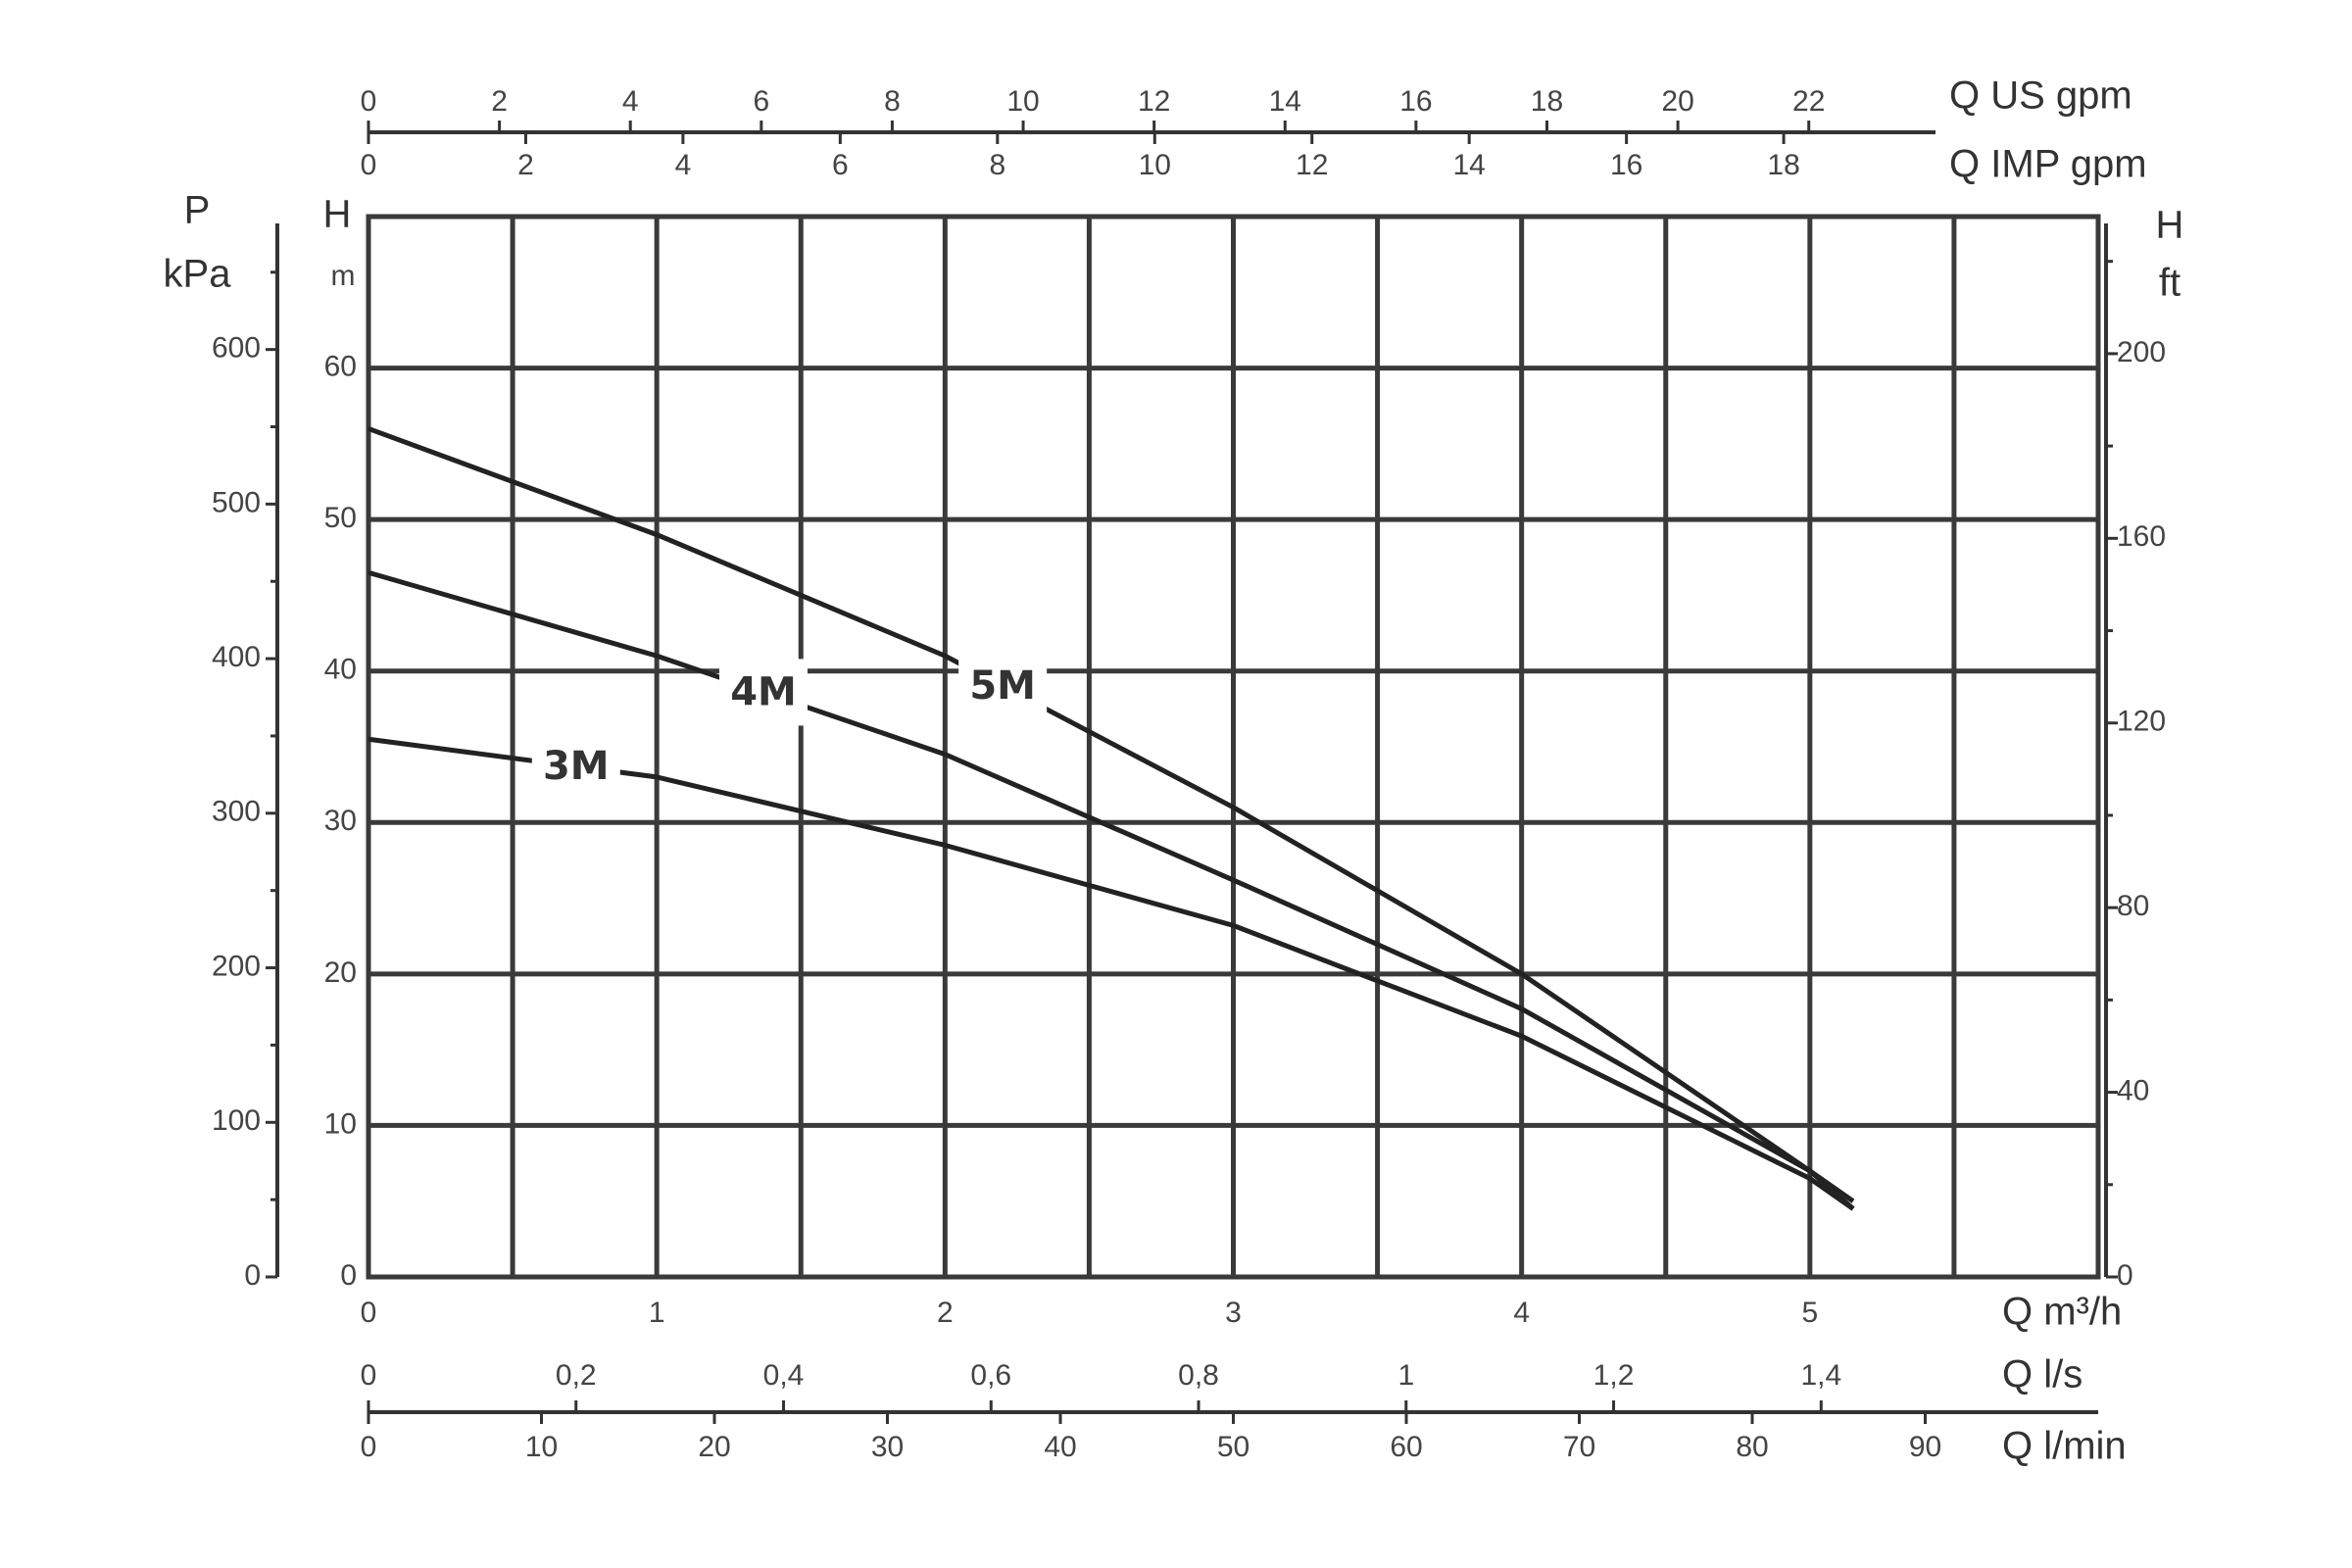 The width and height of the screenshot is (2352, 1568). I want to click on y-tick-label: 50, so click(340, 518).